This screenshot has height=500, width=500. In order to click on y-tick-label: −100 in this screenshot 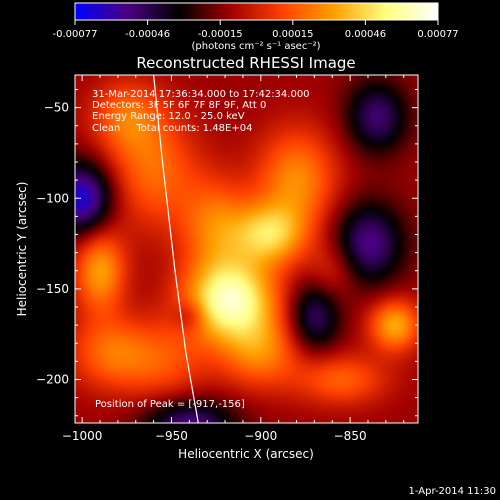, I will do `click(52, 198)`.